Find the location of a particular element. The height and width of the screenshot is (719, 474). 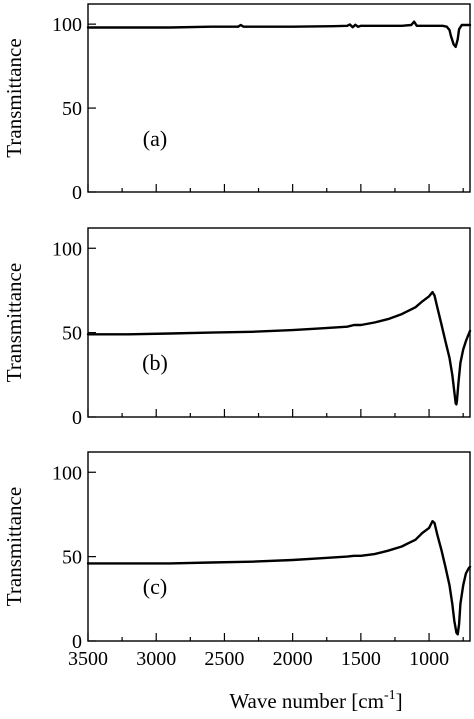

panel-label: (c) is located at coordinates (155, 586).